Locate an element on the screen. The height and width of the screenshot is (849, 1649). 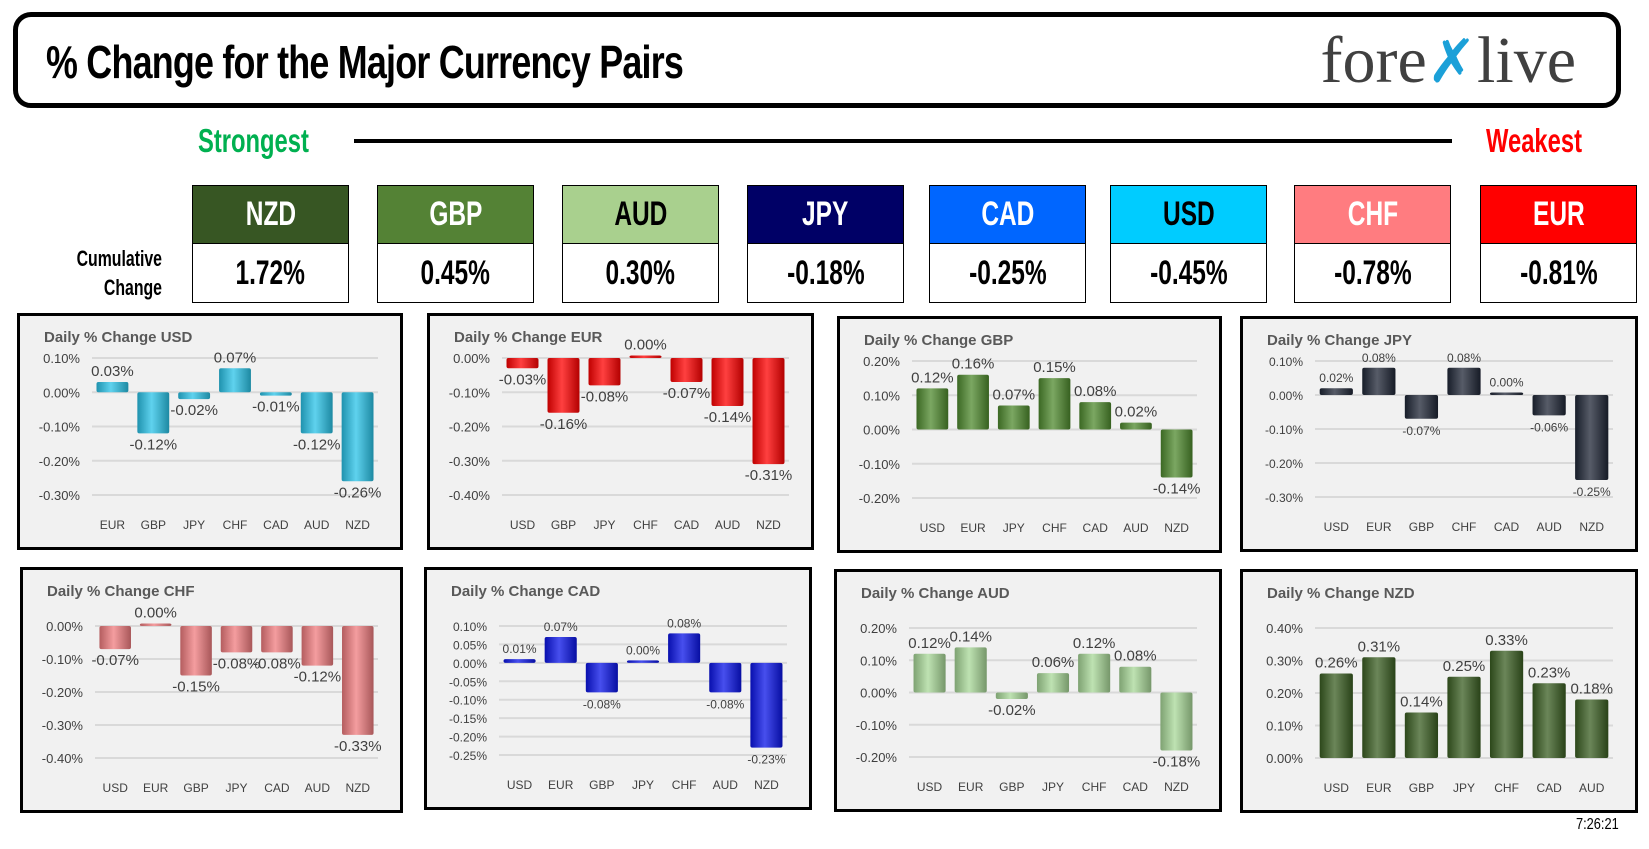
currency-header: AUD is located at coordinates (640, 215).